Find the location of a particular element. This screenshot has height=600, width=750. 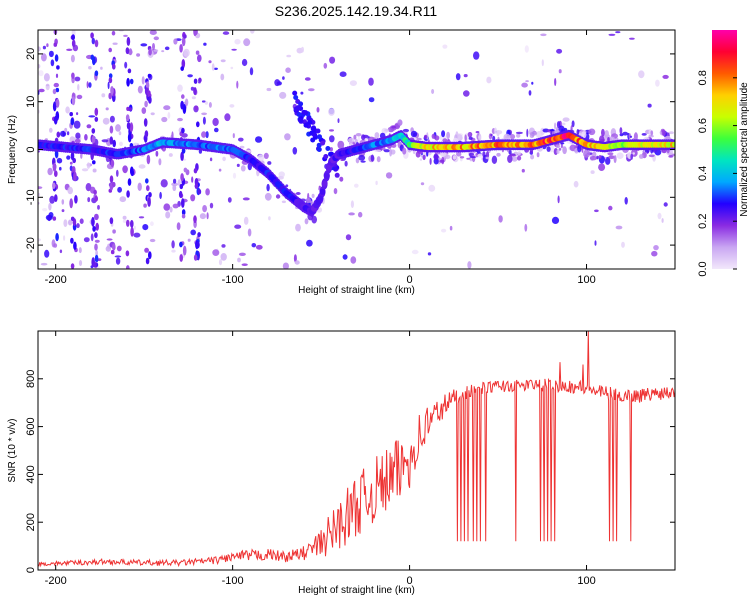

x-tick-label: -100 is located at coordinates (233, 280).